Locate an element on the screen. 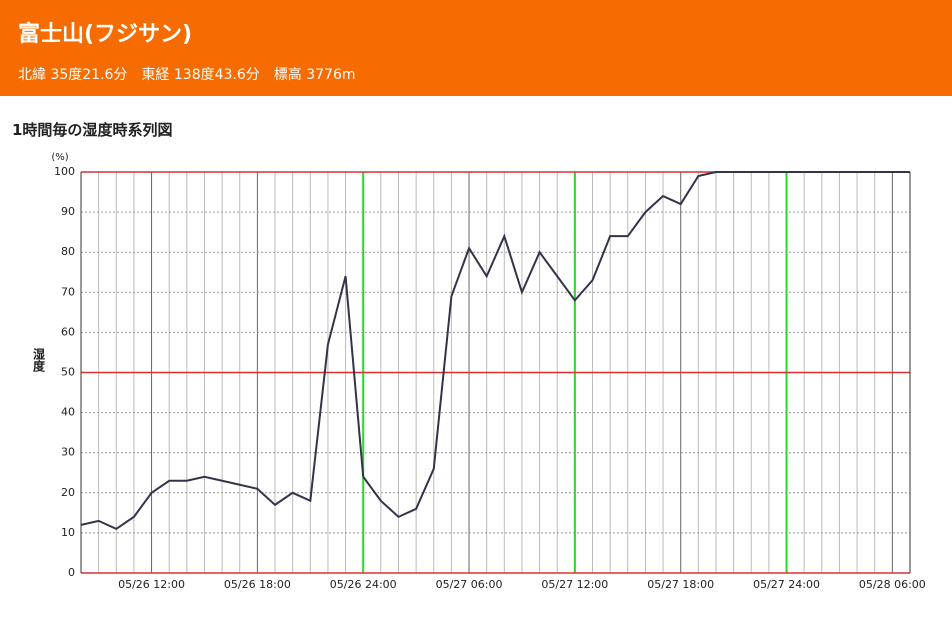  y-tick-label: 20 is located at coordinates (68, 492).